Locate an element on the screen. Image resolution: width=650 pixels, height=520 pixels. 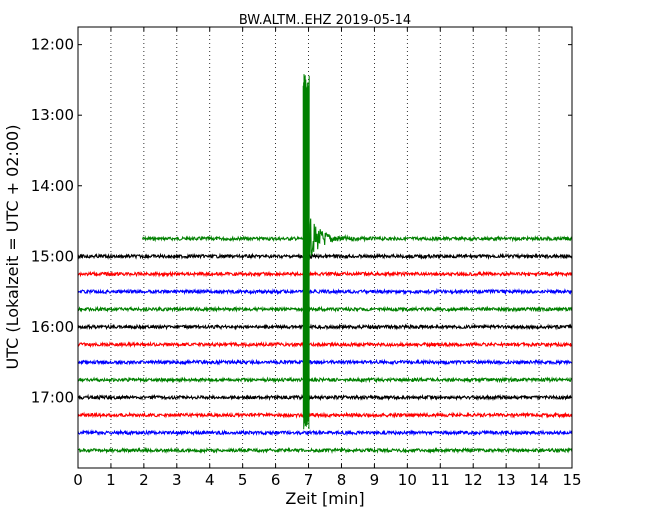
event-spike is located at coordinates (306, 252).